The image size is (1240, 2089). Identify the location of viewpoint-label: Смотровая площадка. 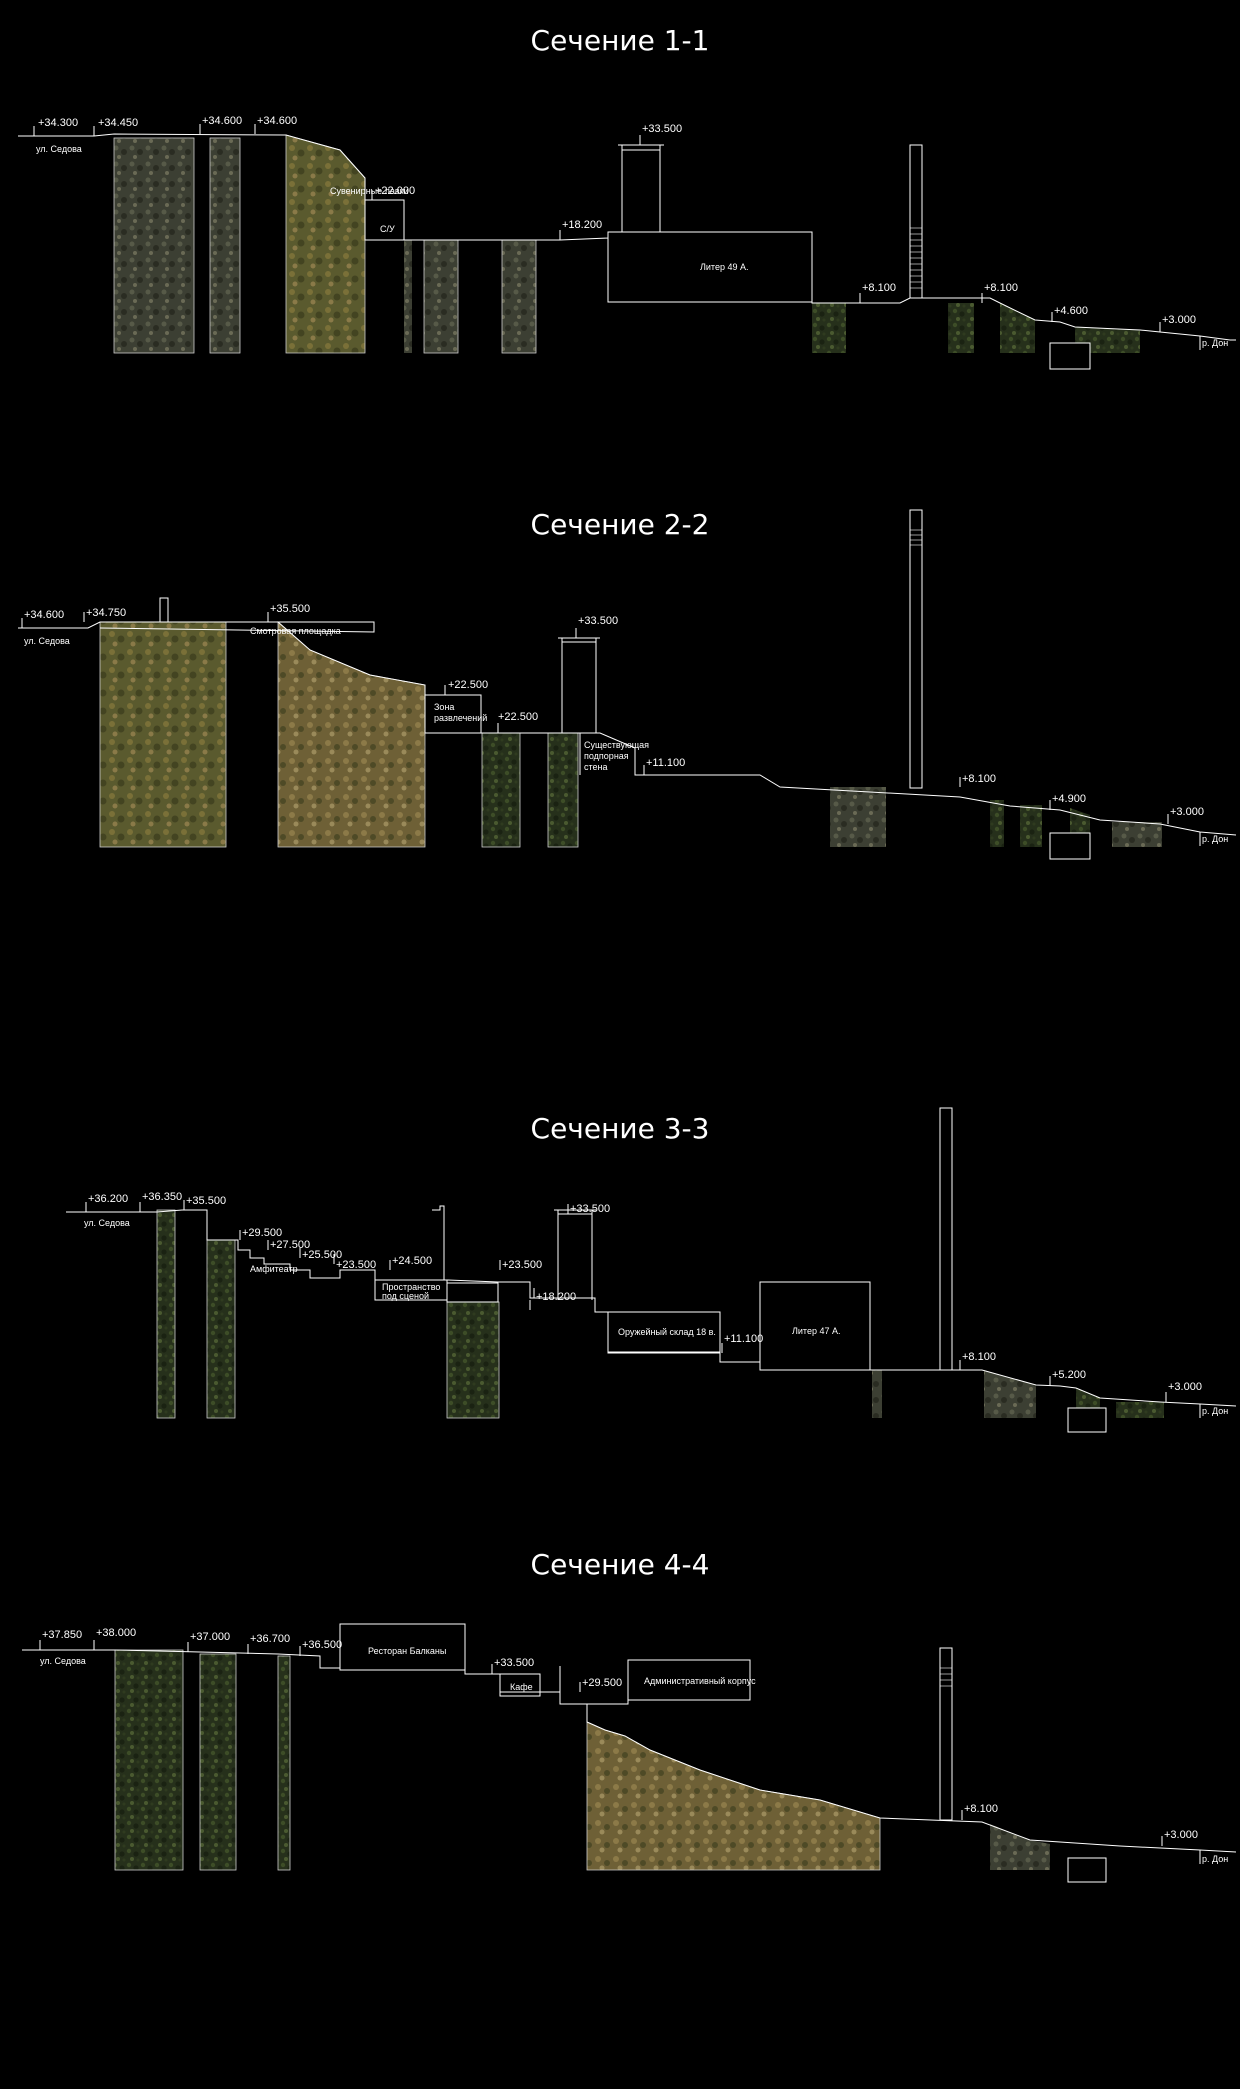
(295, 631).